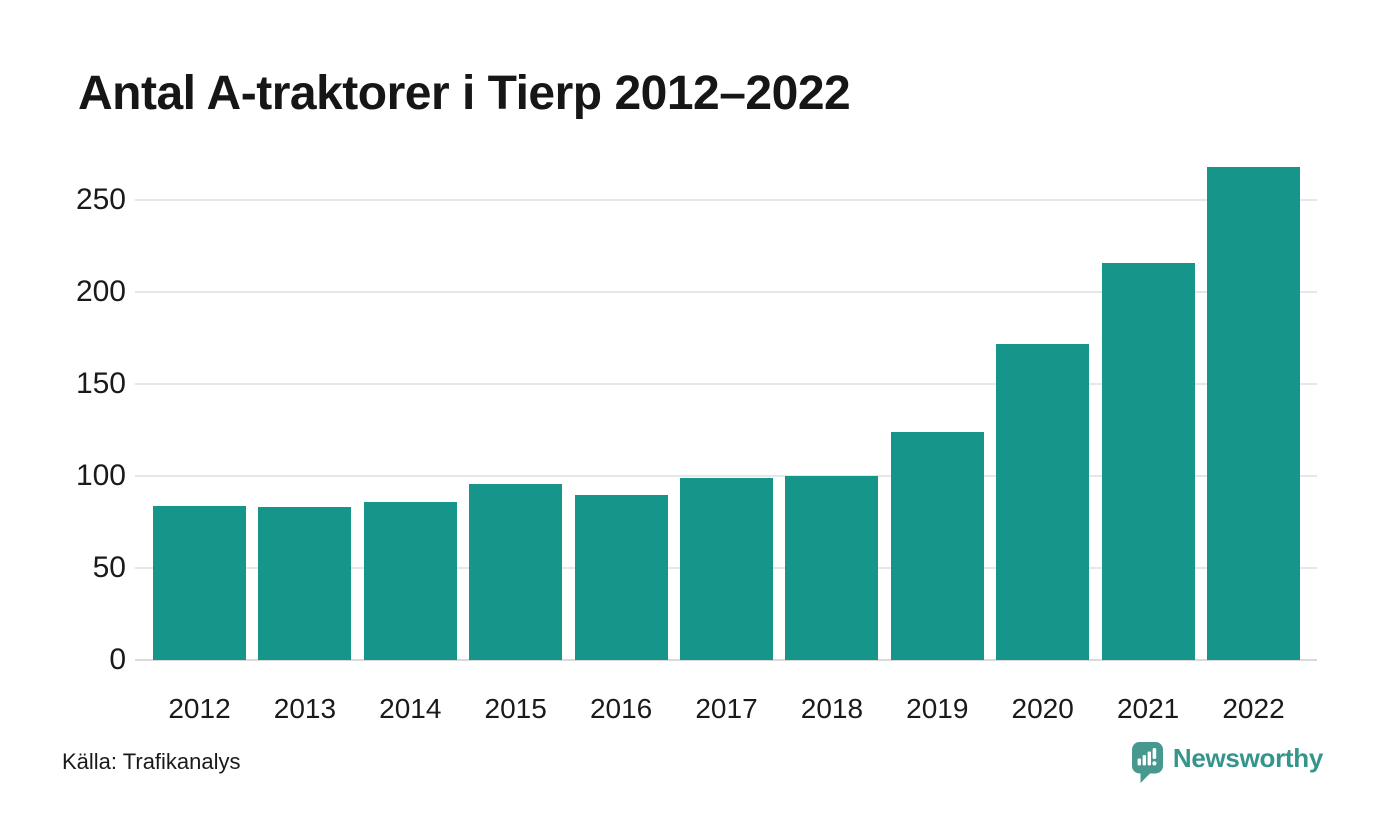 Image resolution: width=1400 pixels, height=840 pixels. Describe the element at coordinates (621, 577) in the screenshot. I see `bar-2016` at that location.